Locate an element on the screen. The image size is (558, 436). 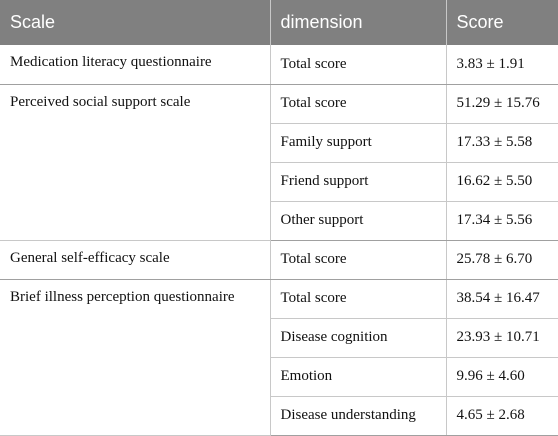
scale-cell: Medication literacy questionnaire is located at coordinates (135, 65).